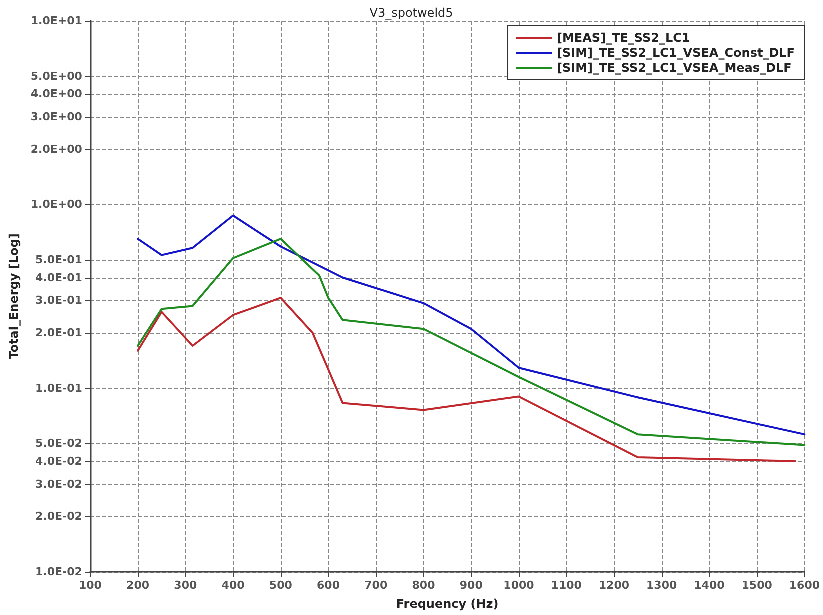  Describe the element at coordinates (424, 585) in the screenshot. I see `x-tick-label: 800` at that location.